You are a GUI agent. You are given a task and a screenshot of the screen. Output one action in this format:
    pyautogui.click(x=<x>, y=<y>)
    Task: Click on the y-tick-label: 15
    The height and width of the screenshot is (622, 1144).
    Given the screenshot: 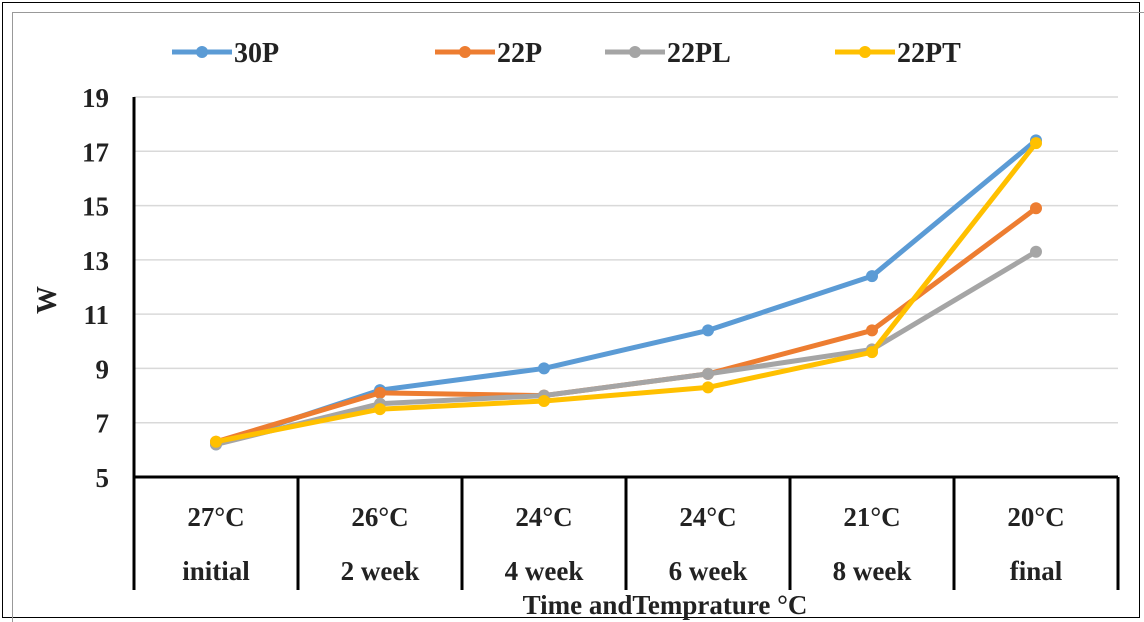 What is the action you would take?
    pyautogui.click(x=95, y=207)
    